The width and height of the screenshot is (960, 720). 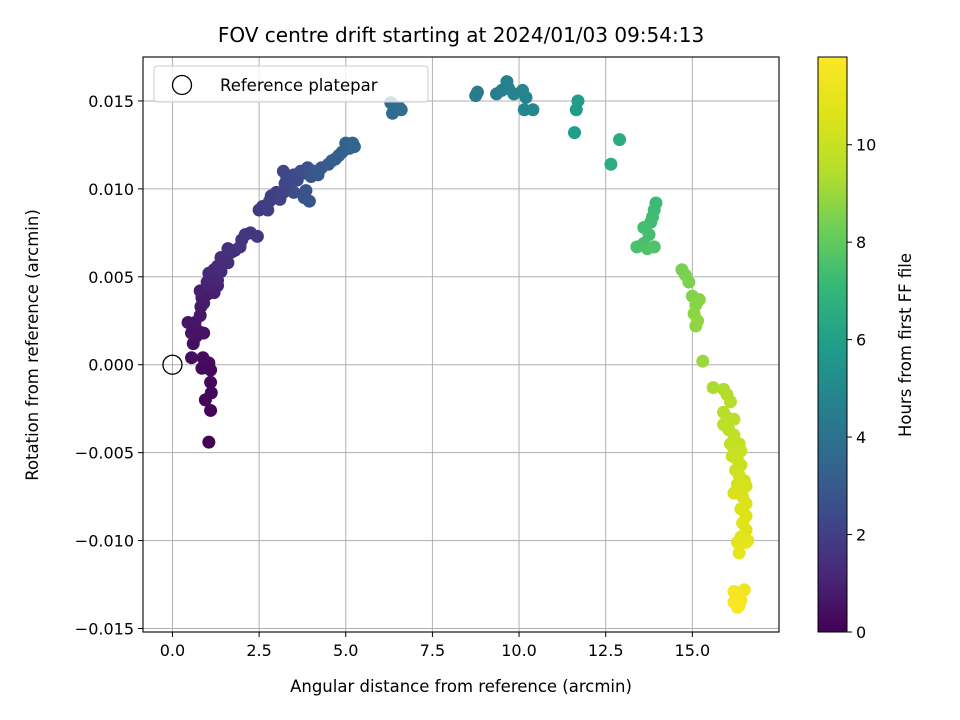 What do you see at coordinates (111, 277) in the screenshot?
I see `y-tick-label: 0.005` at bounding box center [111, 277].